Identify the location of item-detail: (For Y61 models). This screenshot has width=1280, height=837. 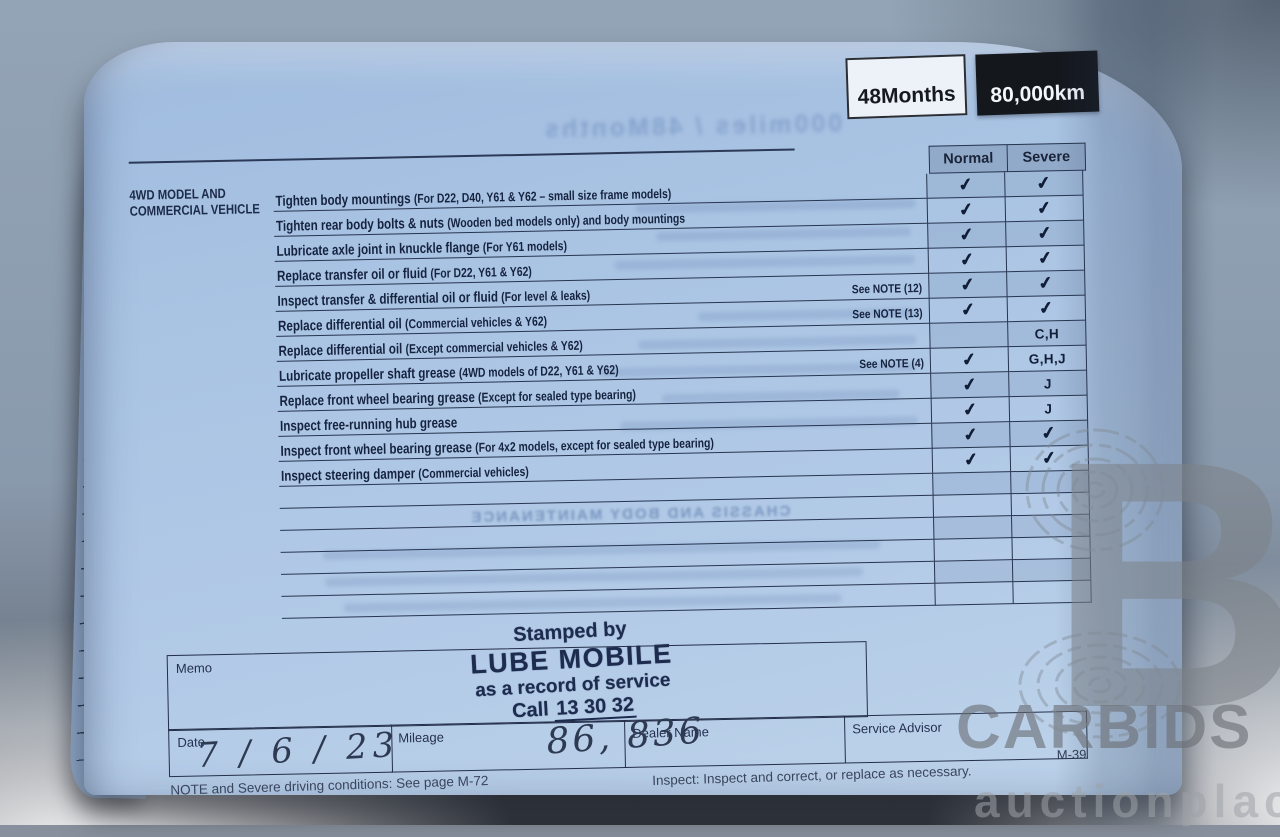
(525, 246).